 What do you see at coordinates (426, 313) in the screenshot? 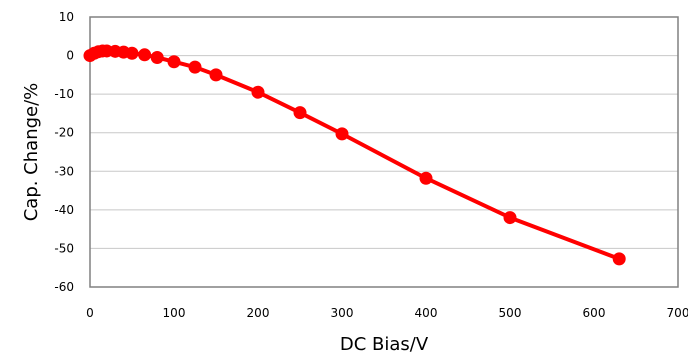
I see `x-tick-label: 400` at bounding box center [426, 313].